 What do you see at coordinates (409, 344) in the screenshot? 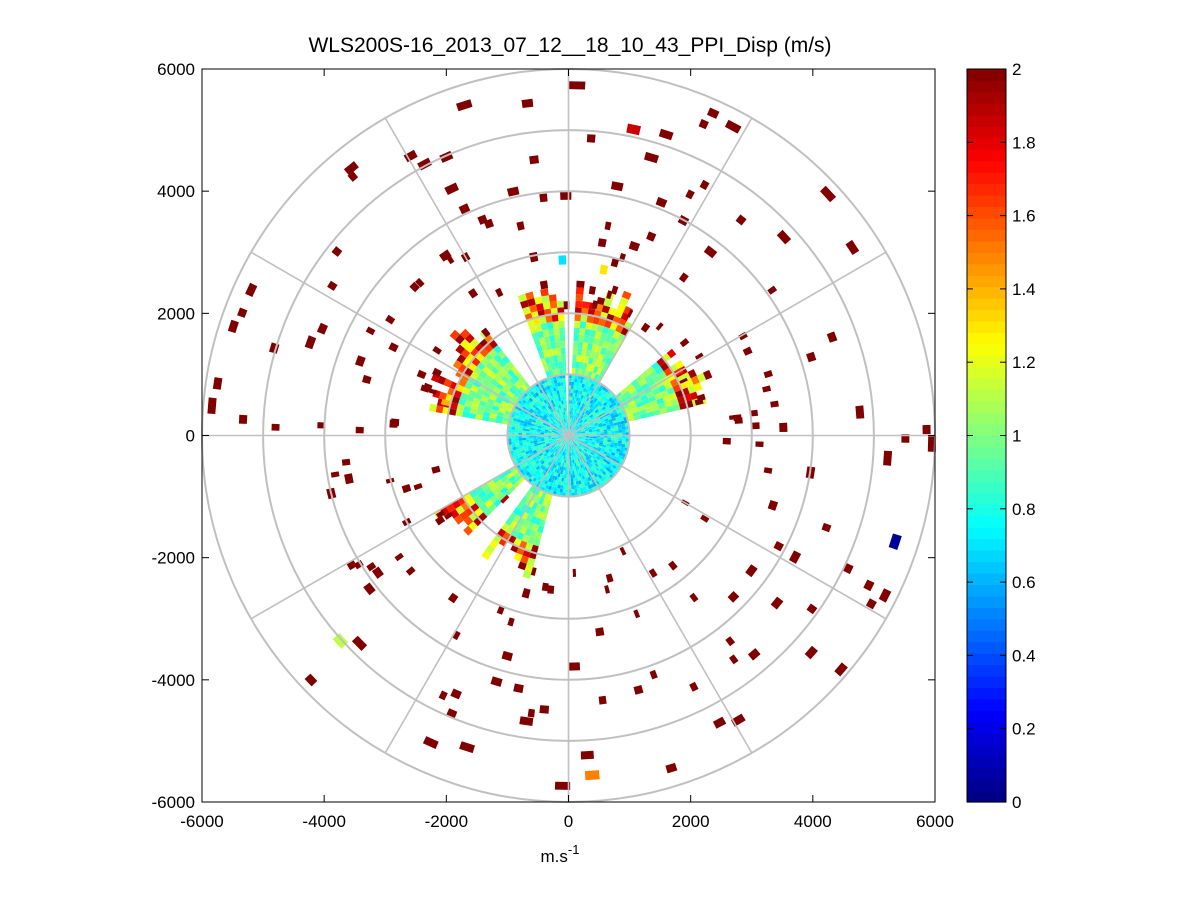
I see `spoke-line` at bounding box center [409, 344].